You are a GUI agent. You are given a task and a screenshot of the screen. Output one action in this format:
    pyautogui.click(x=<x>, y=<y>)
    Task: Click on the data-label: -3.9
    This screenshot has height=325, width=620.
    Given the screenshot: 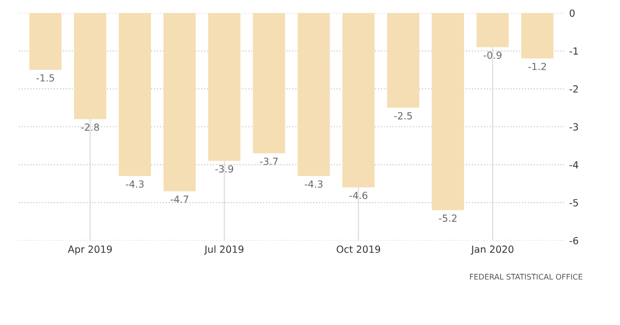 What is the action you would take?
    pyautogui.click(x=224, y=169)
    